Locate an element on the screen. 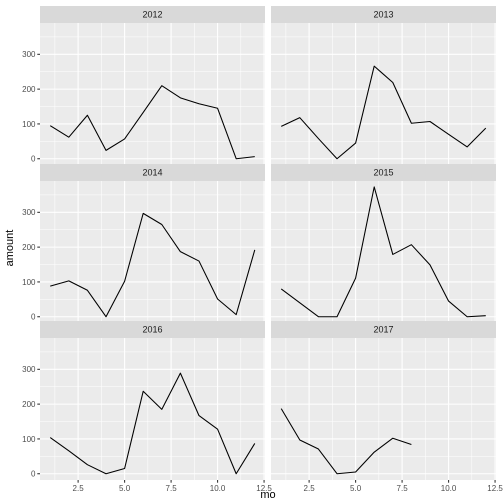  facet-strip-label: 2017 is located at coordinates (383, 330).